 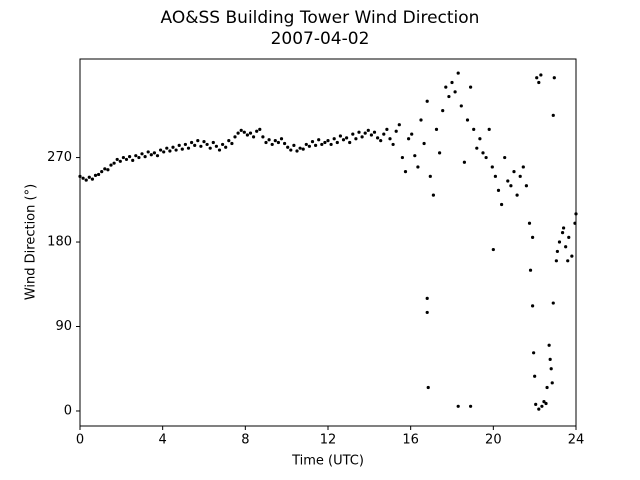 What do you see at coordinates (328, 440) in the screenshot?
I see `x-tick-label: 12` at bounding box center [328, 440].